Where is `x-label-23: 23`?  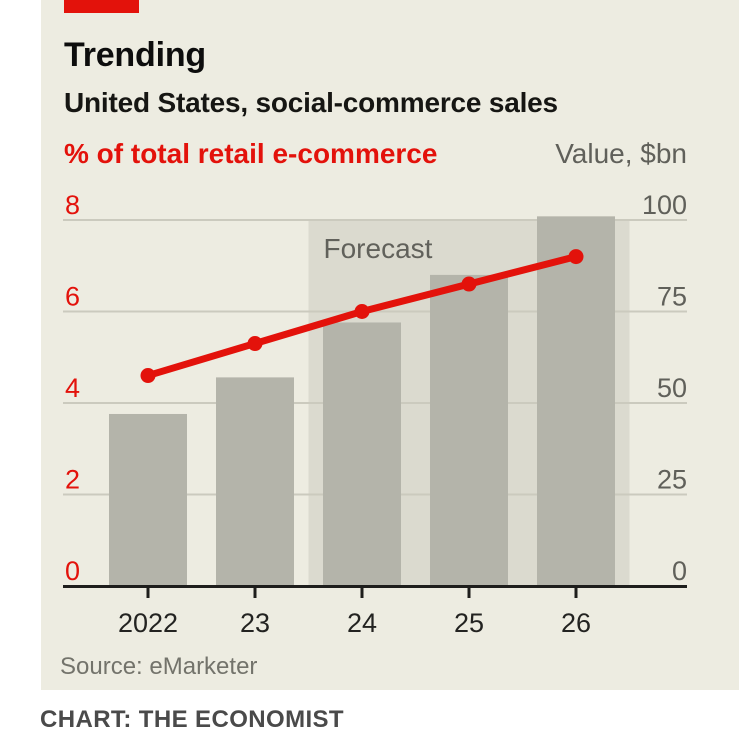
x-label-23: 23 is located at coordinates (255, 623).